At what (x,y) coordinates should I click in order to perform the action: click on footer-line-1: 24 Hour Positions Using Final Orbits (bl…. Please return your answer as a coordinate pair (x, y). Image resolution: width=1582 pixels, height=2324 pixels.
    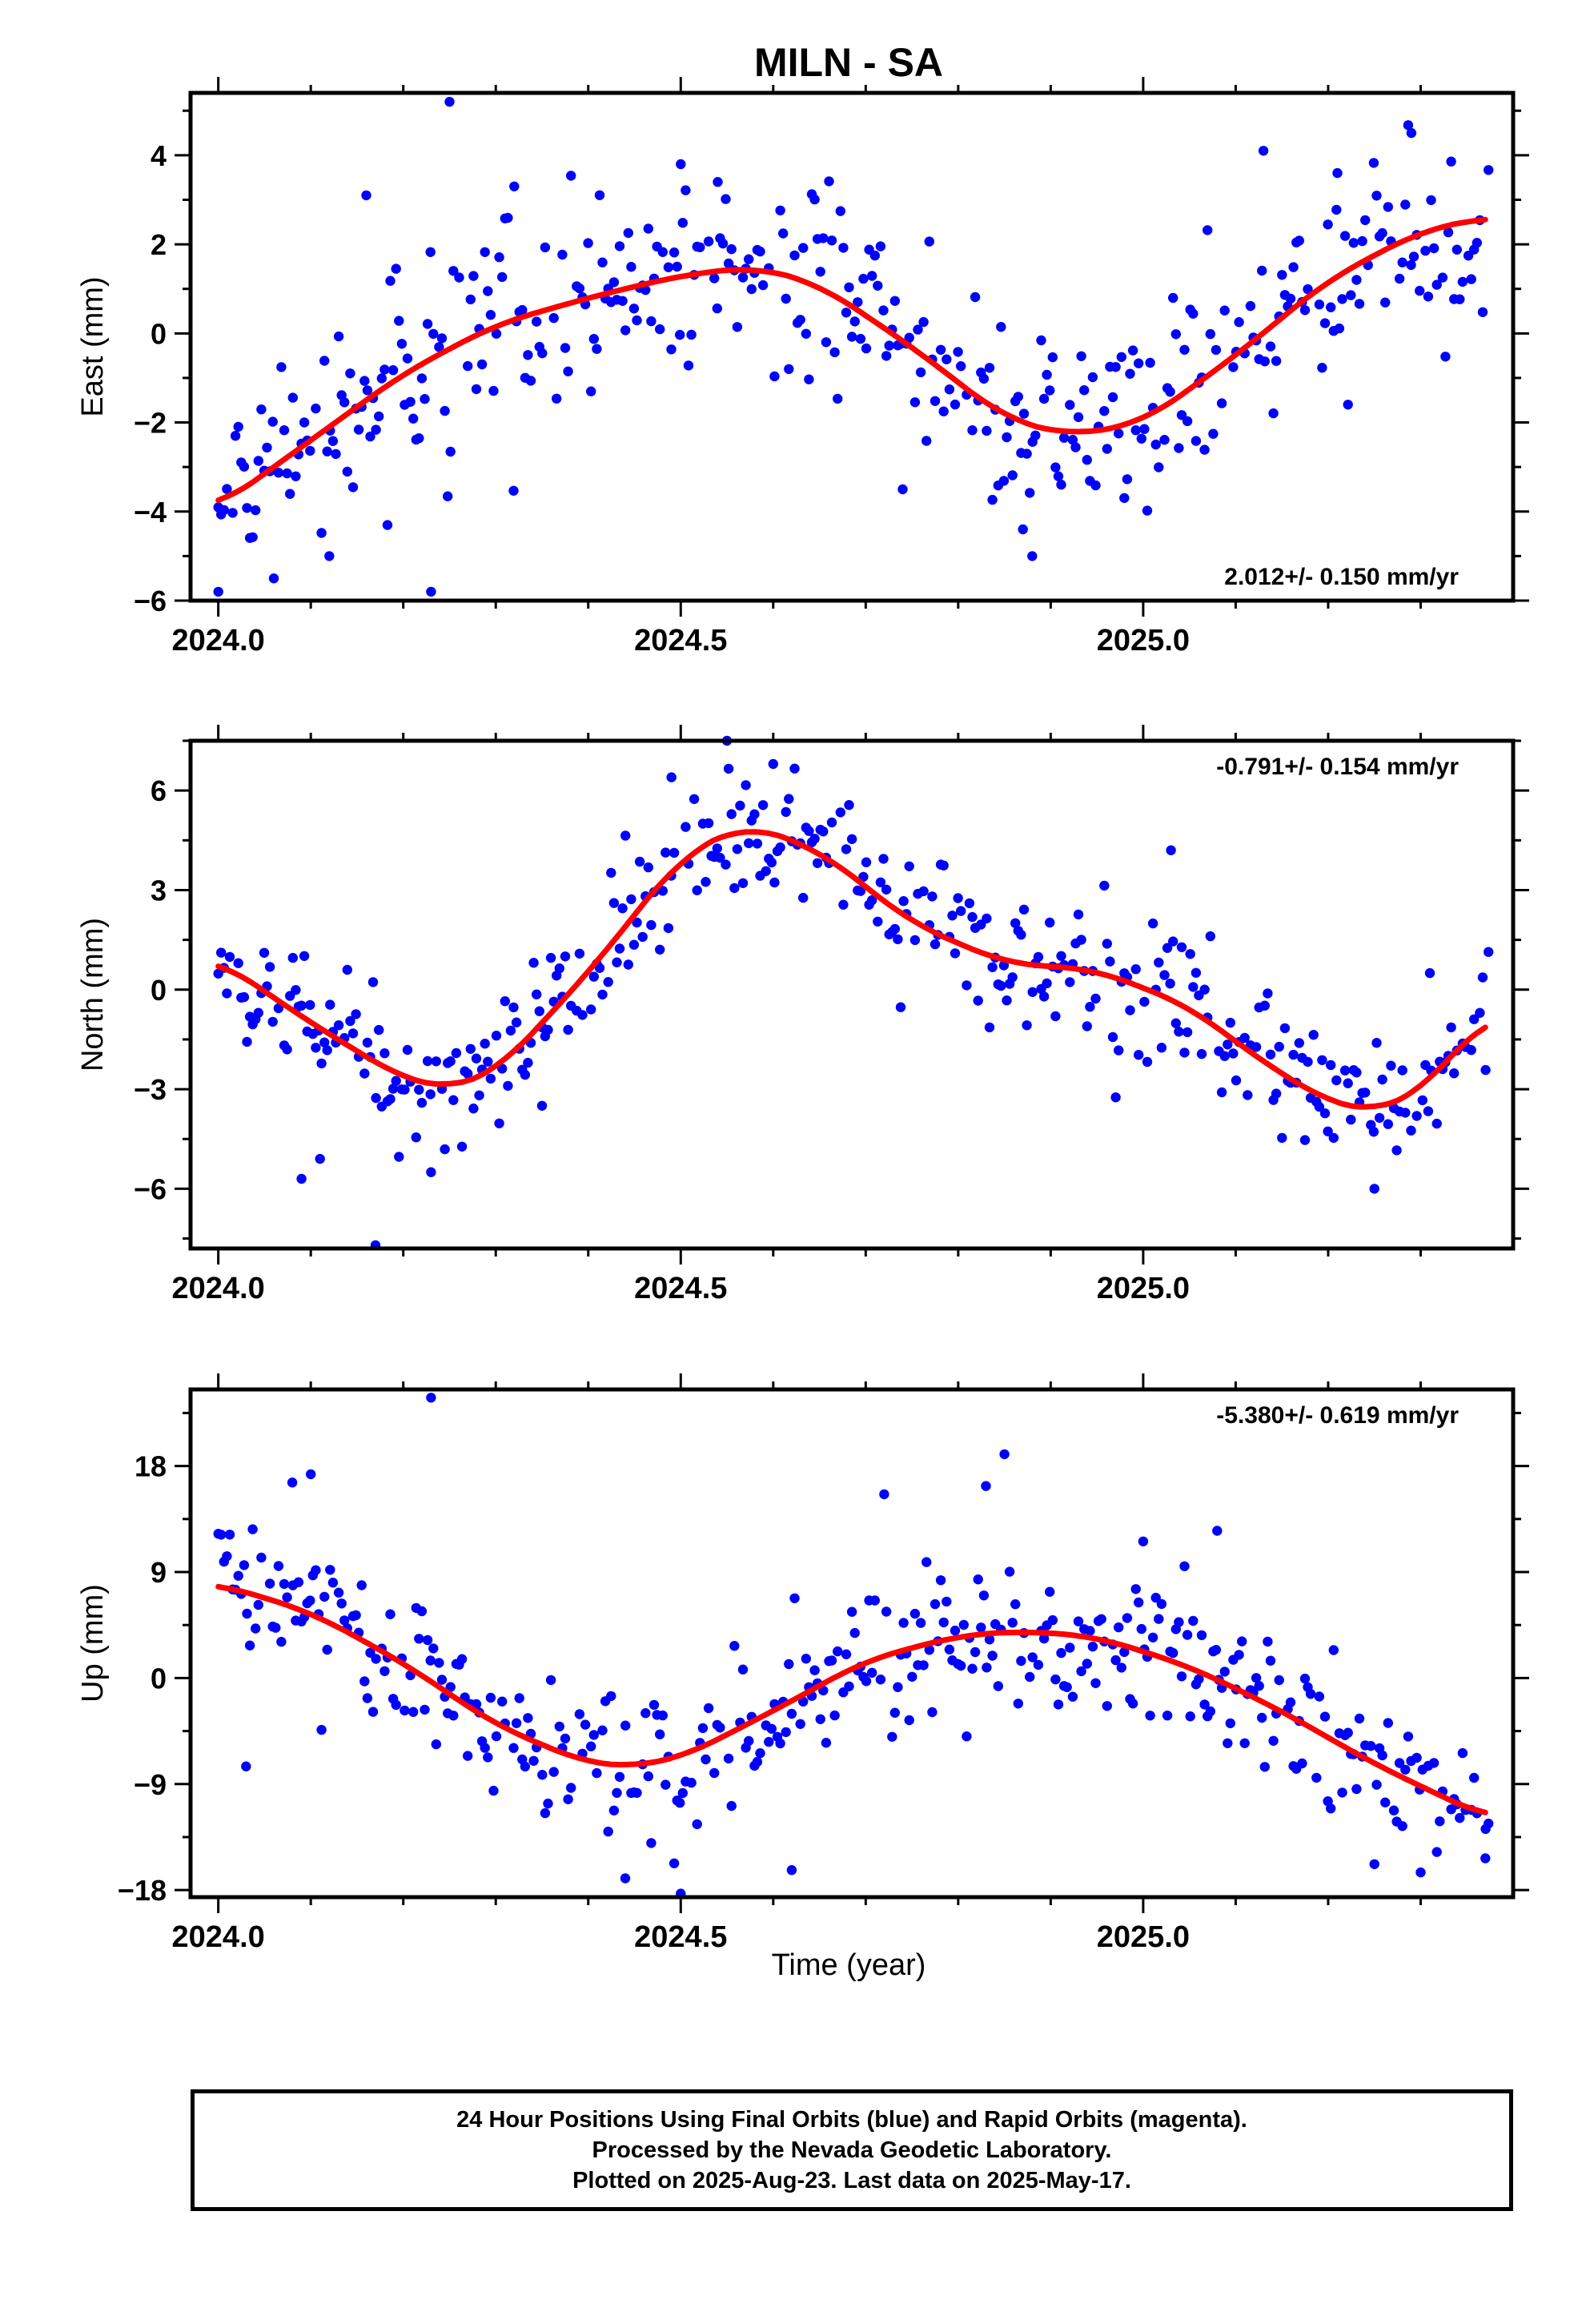
    Looking at the image, I should click on (851, 2120).